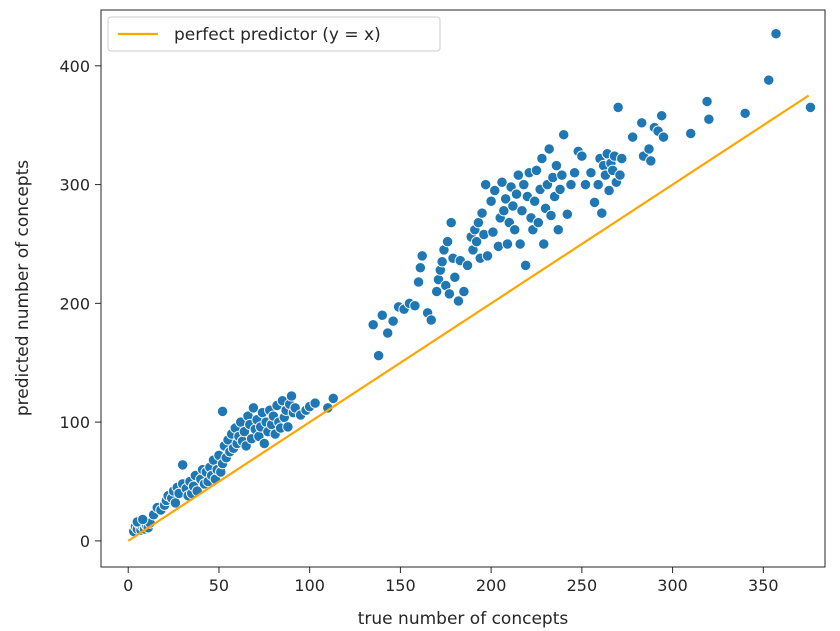 Image resolution: width=840 pixels, height=631 pixels. What do you see at coordinates (309, 585) in the screenshot?
I see `x-tick-label: 100` at bounding box center [309, 585].